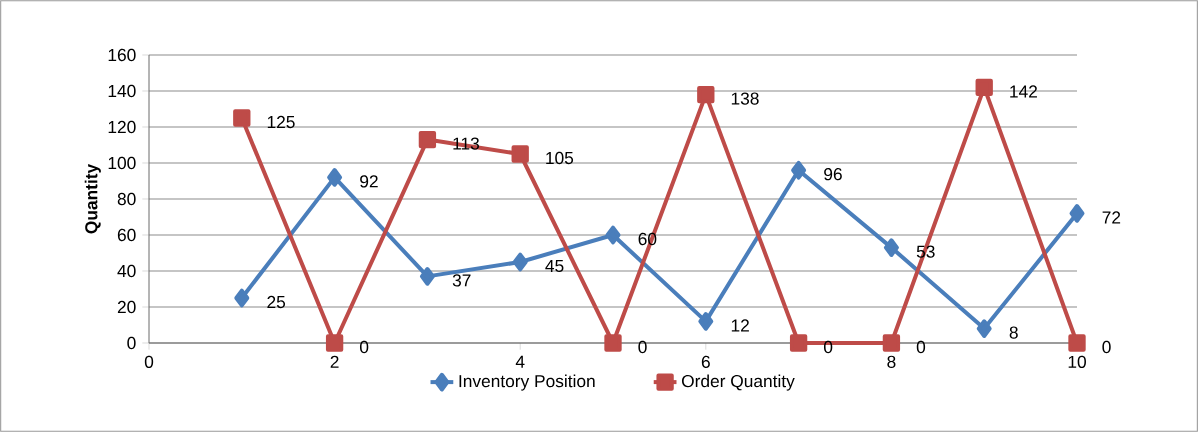 The image size is (1198, 432). What do you see at coordinates (126, 235) in the screenshot?
I see `y-tick-label: 60` at bounding box center [126, 235].